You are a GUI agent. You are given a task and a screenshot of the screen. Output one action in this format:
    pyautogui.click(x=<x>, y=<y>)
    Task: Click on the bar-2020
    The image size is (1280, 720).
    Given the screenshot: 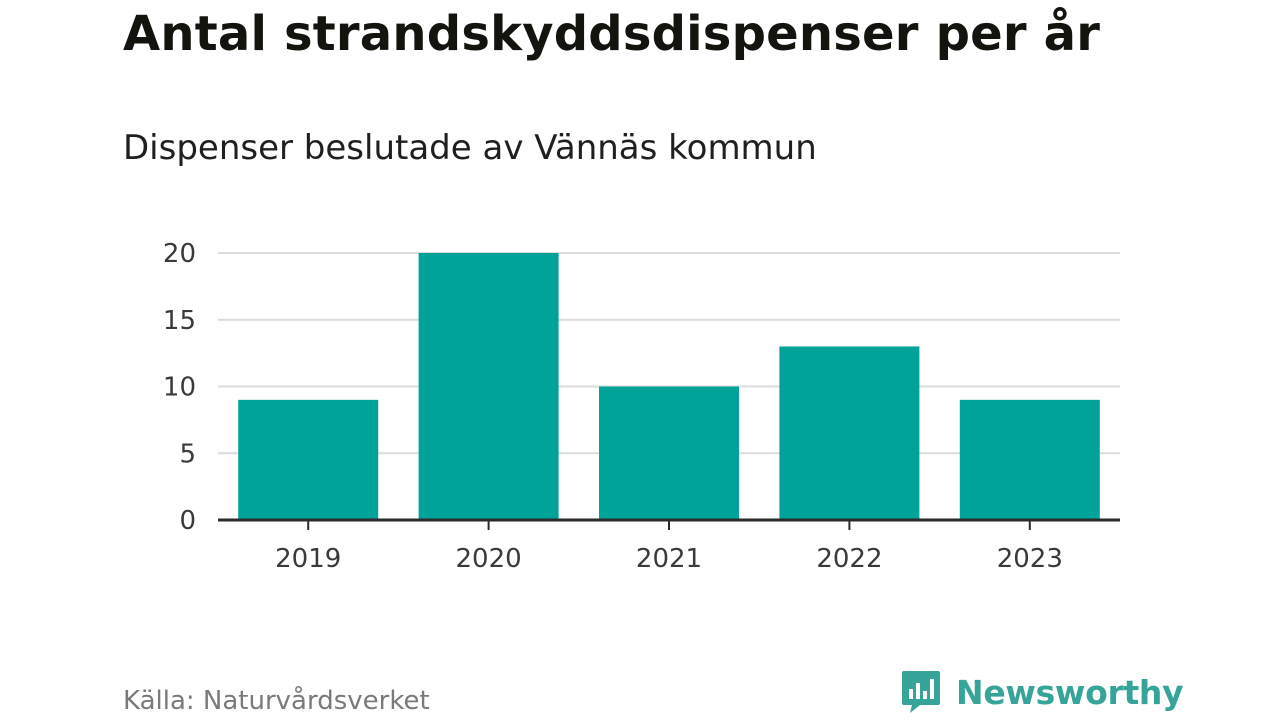 What is the action you would take?
    pyautogui.click(x=488, y=386)
    